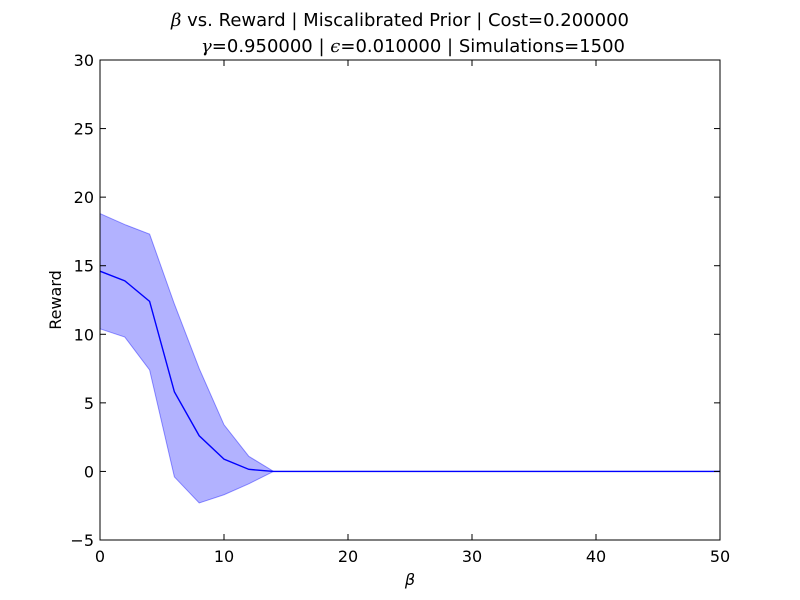 The image size is (800, 600). I want to click on y-tick-label: 30, so click(84, 60).